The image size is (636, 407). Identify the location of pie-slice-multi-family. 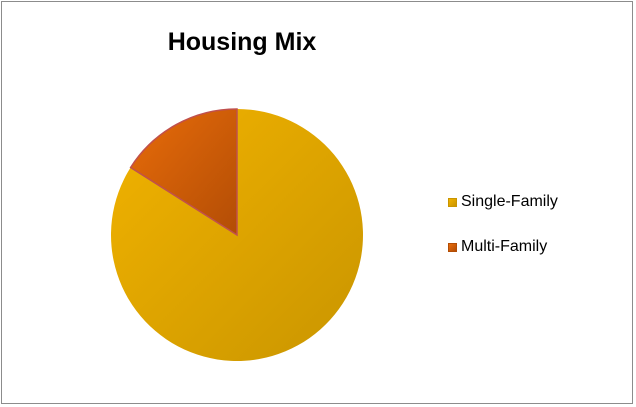
(183, 172).